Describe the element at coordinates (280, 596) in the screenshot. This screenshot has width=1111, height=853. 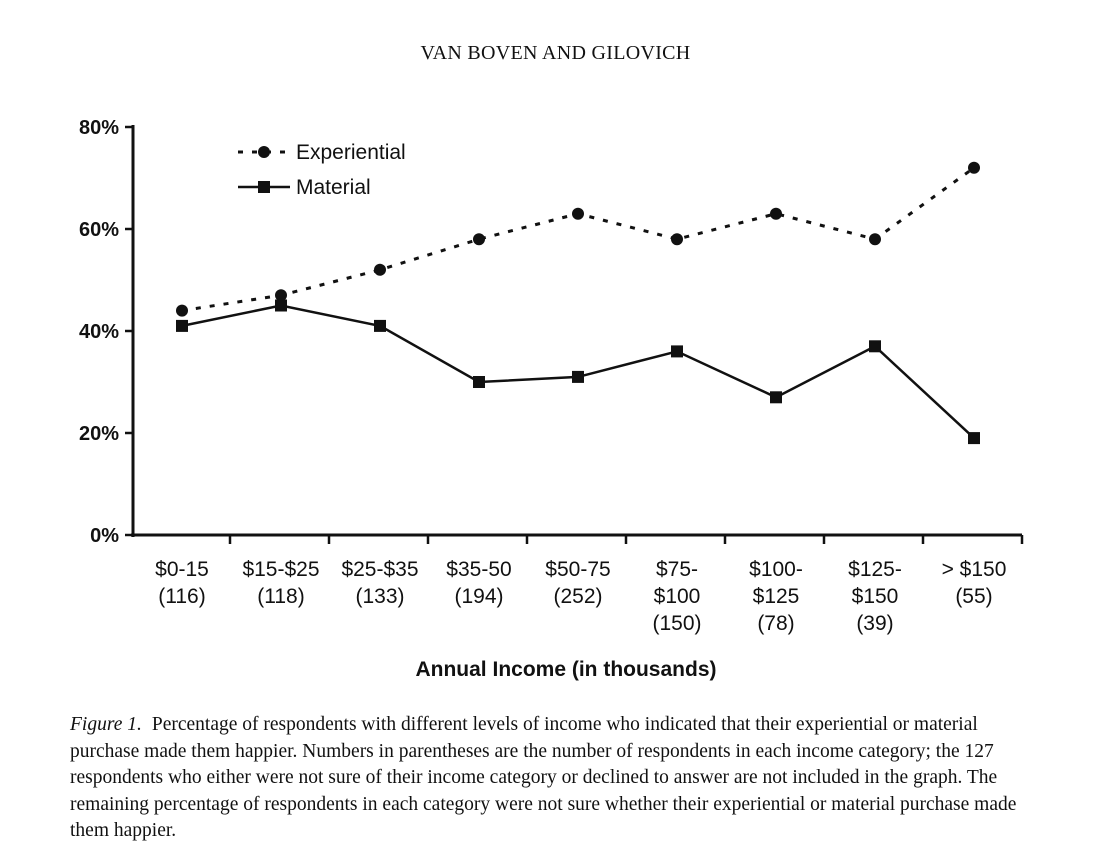
I see `x-tick-label: (118)` at that location.